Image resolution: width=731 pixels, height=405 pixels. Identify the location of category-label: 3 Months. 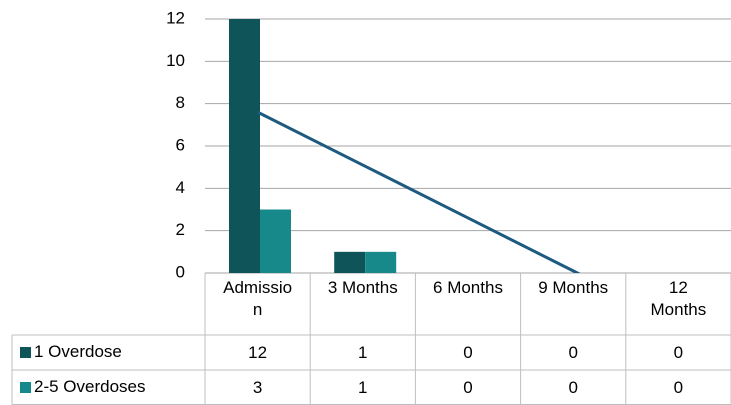
(362, 287).